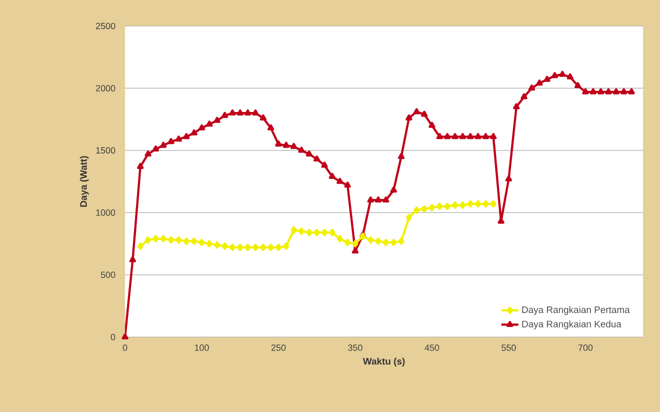  What do you see at coordinates (432, 347) in the screenshot?
I see `x-tick-label: 450` at bounding box center [432, 347].